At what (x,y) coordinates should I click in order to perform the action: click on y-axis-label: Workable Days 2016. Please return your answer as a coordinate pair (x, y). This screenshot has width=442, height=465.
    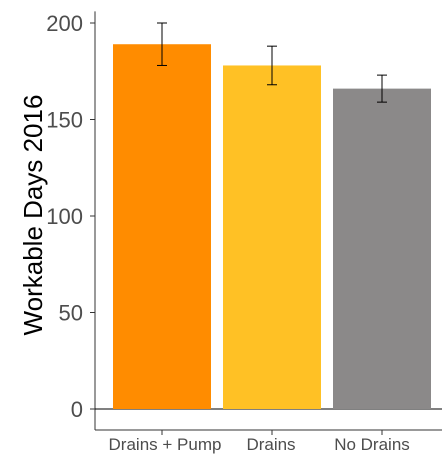
    Looking at the image, I should click on (33, 215).